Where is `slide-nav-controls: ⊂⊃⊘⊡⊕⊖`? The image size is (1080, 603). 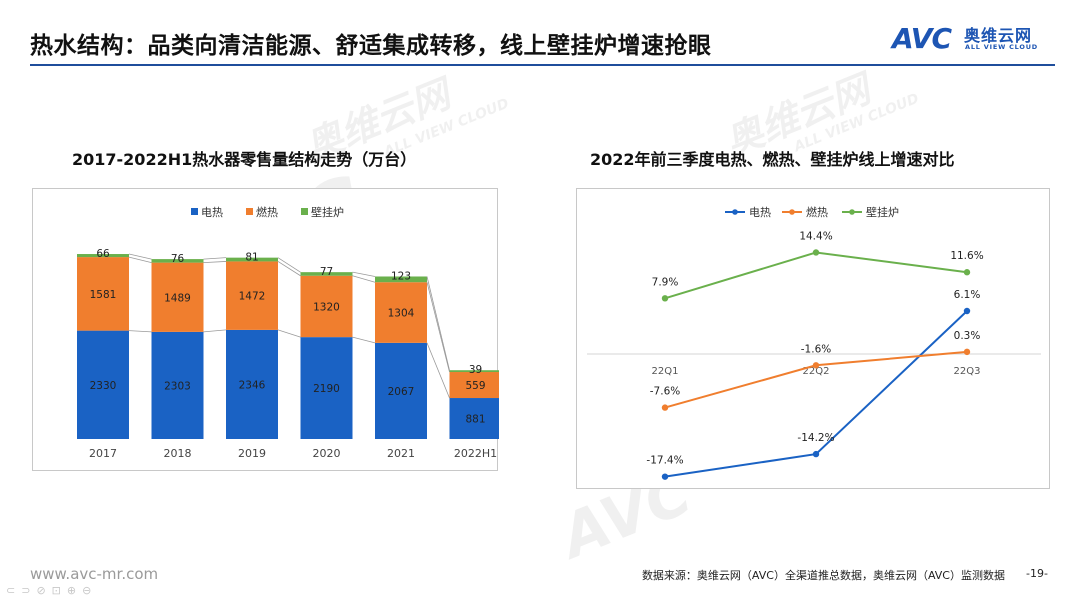 slide-nav-controls: ⊂⊃⊘⊡⊕⊖ is located at coordinates (51, 590).